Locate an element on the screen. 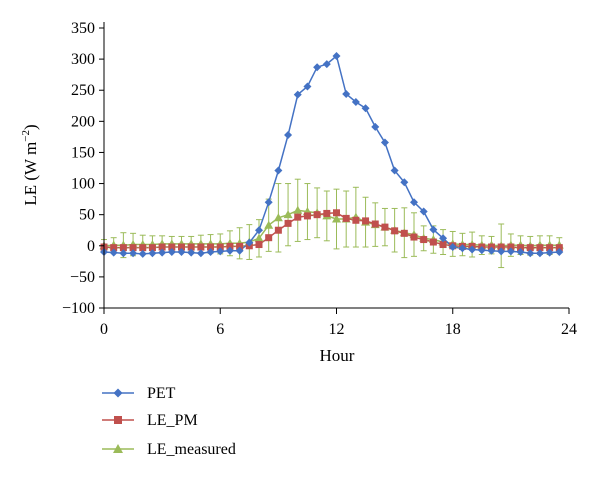 The width and height of the screenshot is (600, 480). y-axis-title-superscript: −2 is located at coordinates (26, 136).